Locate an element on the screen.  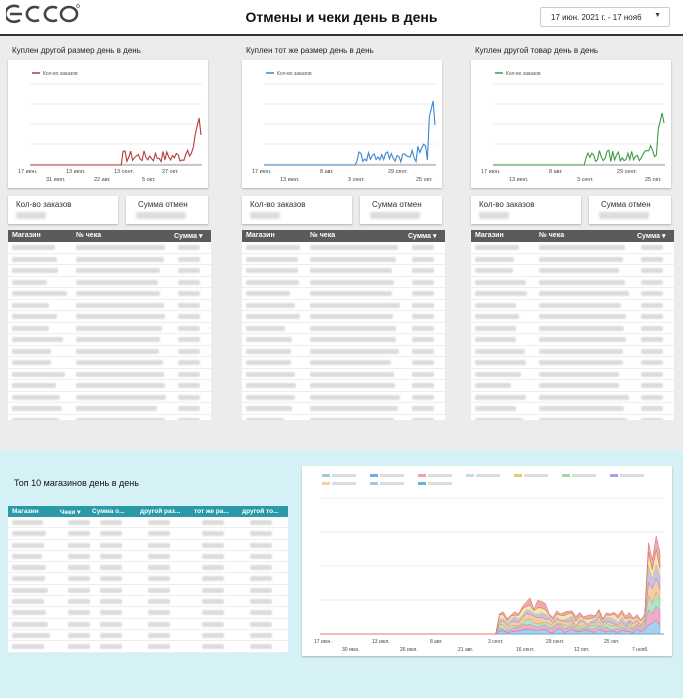
x-tick-label: 29 сент. is located at coordinates (627, 172).